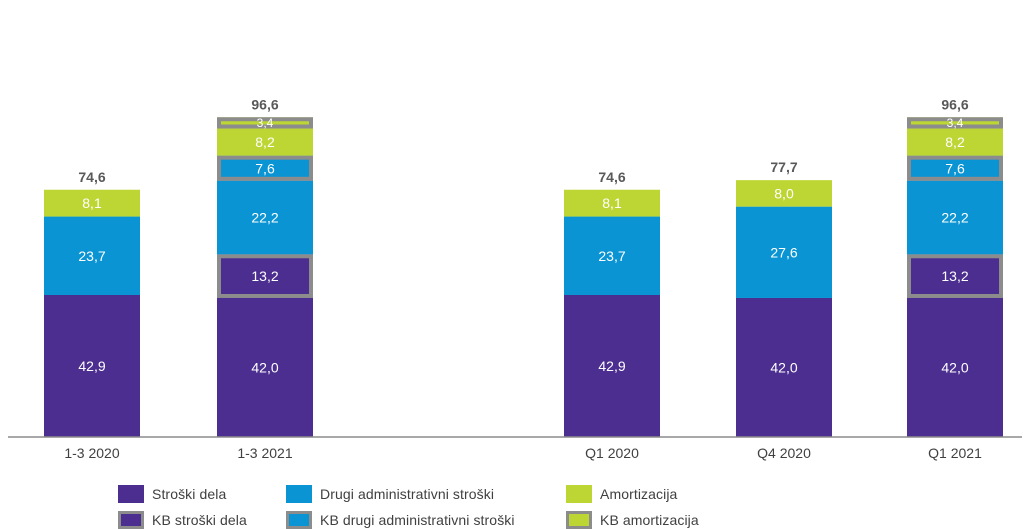  What do you see at coordinates (264, 453) in the screenshot?
I see `x-tick-label: 1-3 2021` at bounding box center [264, 453].